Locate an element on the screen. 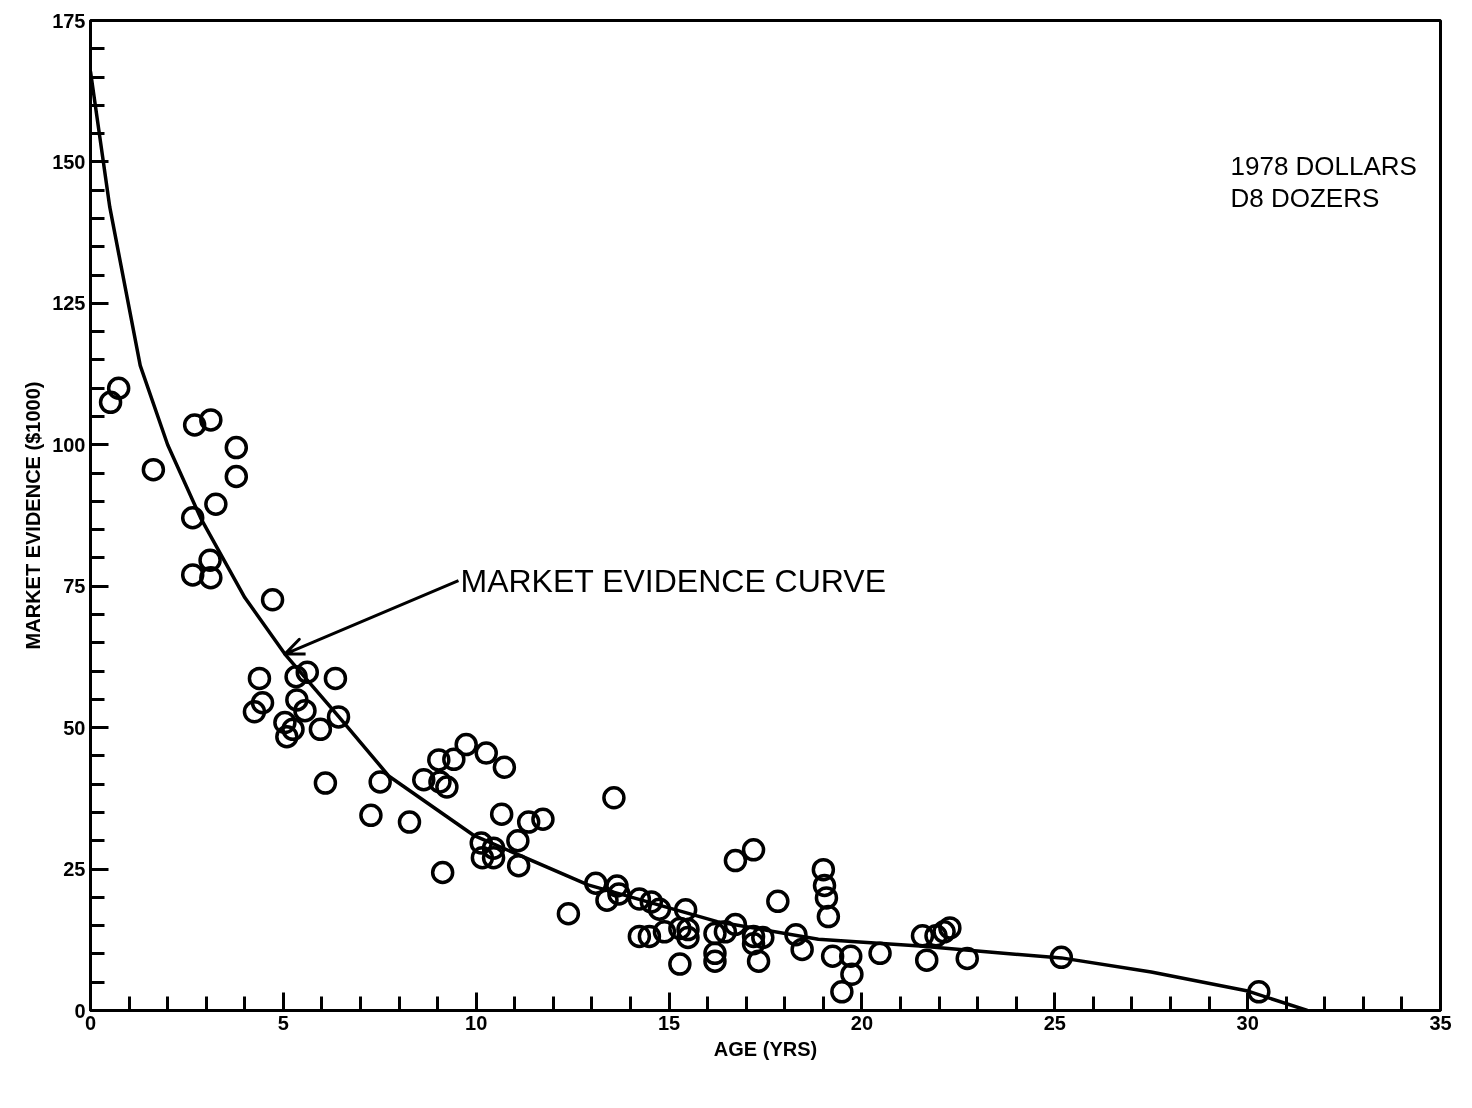 The height and width of the screenshot is (1108, 1472). annotation: 1978 DOLLARS is located at coordinates (1323, 165).